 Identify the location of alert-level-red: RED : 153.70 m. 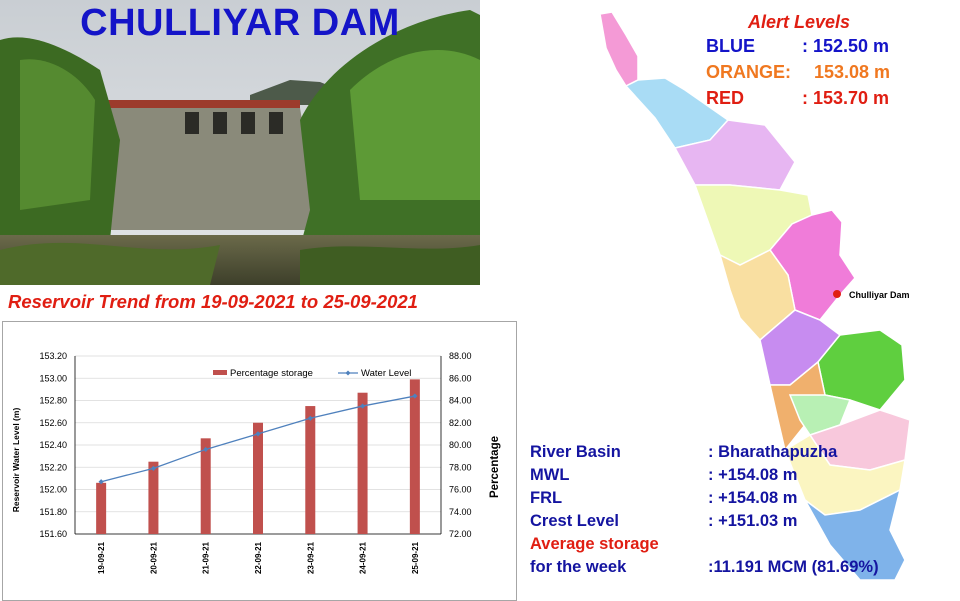
(831, 101).